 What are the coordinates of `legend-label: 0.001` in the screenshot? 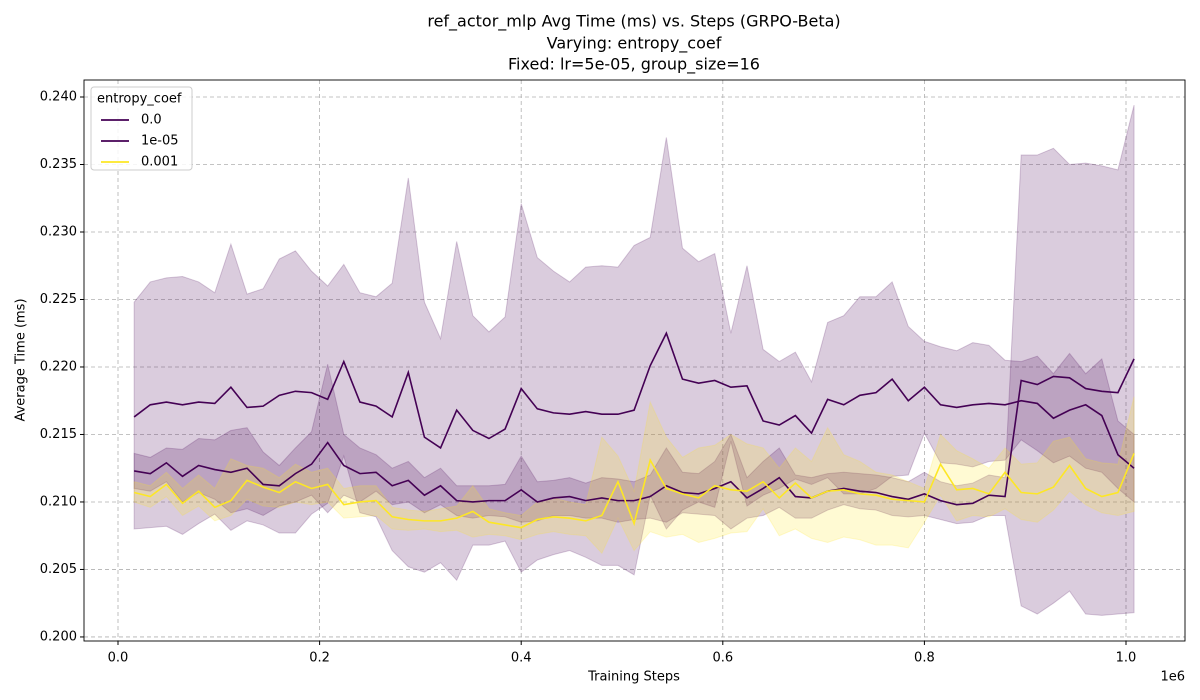 It's located at (159, 162).